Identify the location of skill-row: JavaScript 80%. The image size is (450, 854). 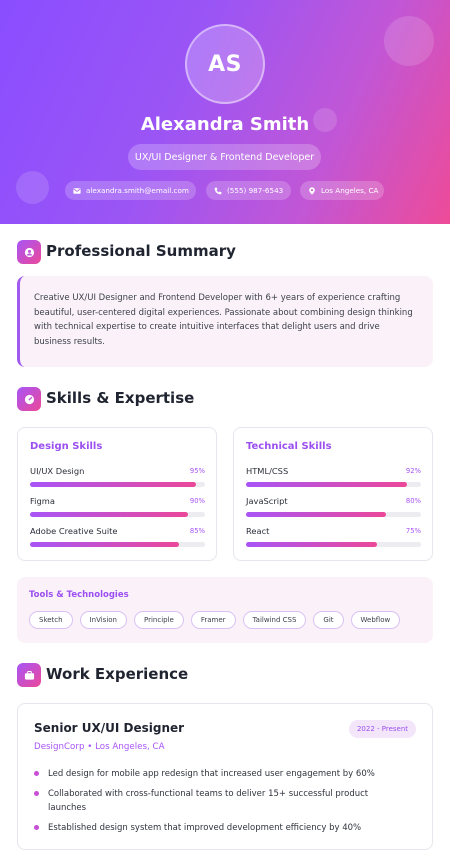
(333, 508).